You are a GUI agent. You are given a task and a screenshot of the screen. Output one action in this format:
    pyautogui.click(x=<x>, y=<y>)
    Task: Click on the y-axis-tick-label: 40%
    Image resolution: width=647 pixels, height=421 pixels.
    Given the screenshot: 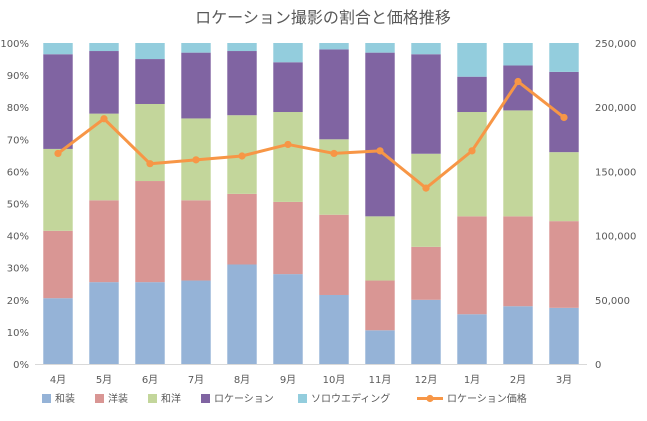 What is the action you would take?
    pyautogui.click(x=18, y=237)
    